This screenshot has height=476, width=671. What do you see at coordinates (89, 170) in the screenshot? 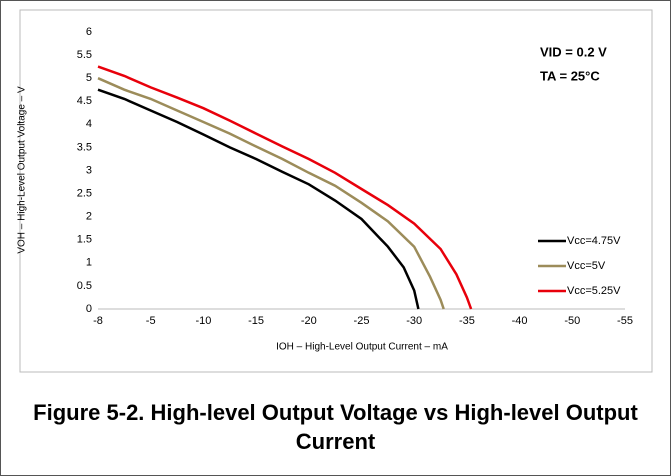
I see `y-tick-label: 3` at bounding box center [89, 170].